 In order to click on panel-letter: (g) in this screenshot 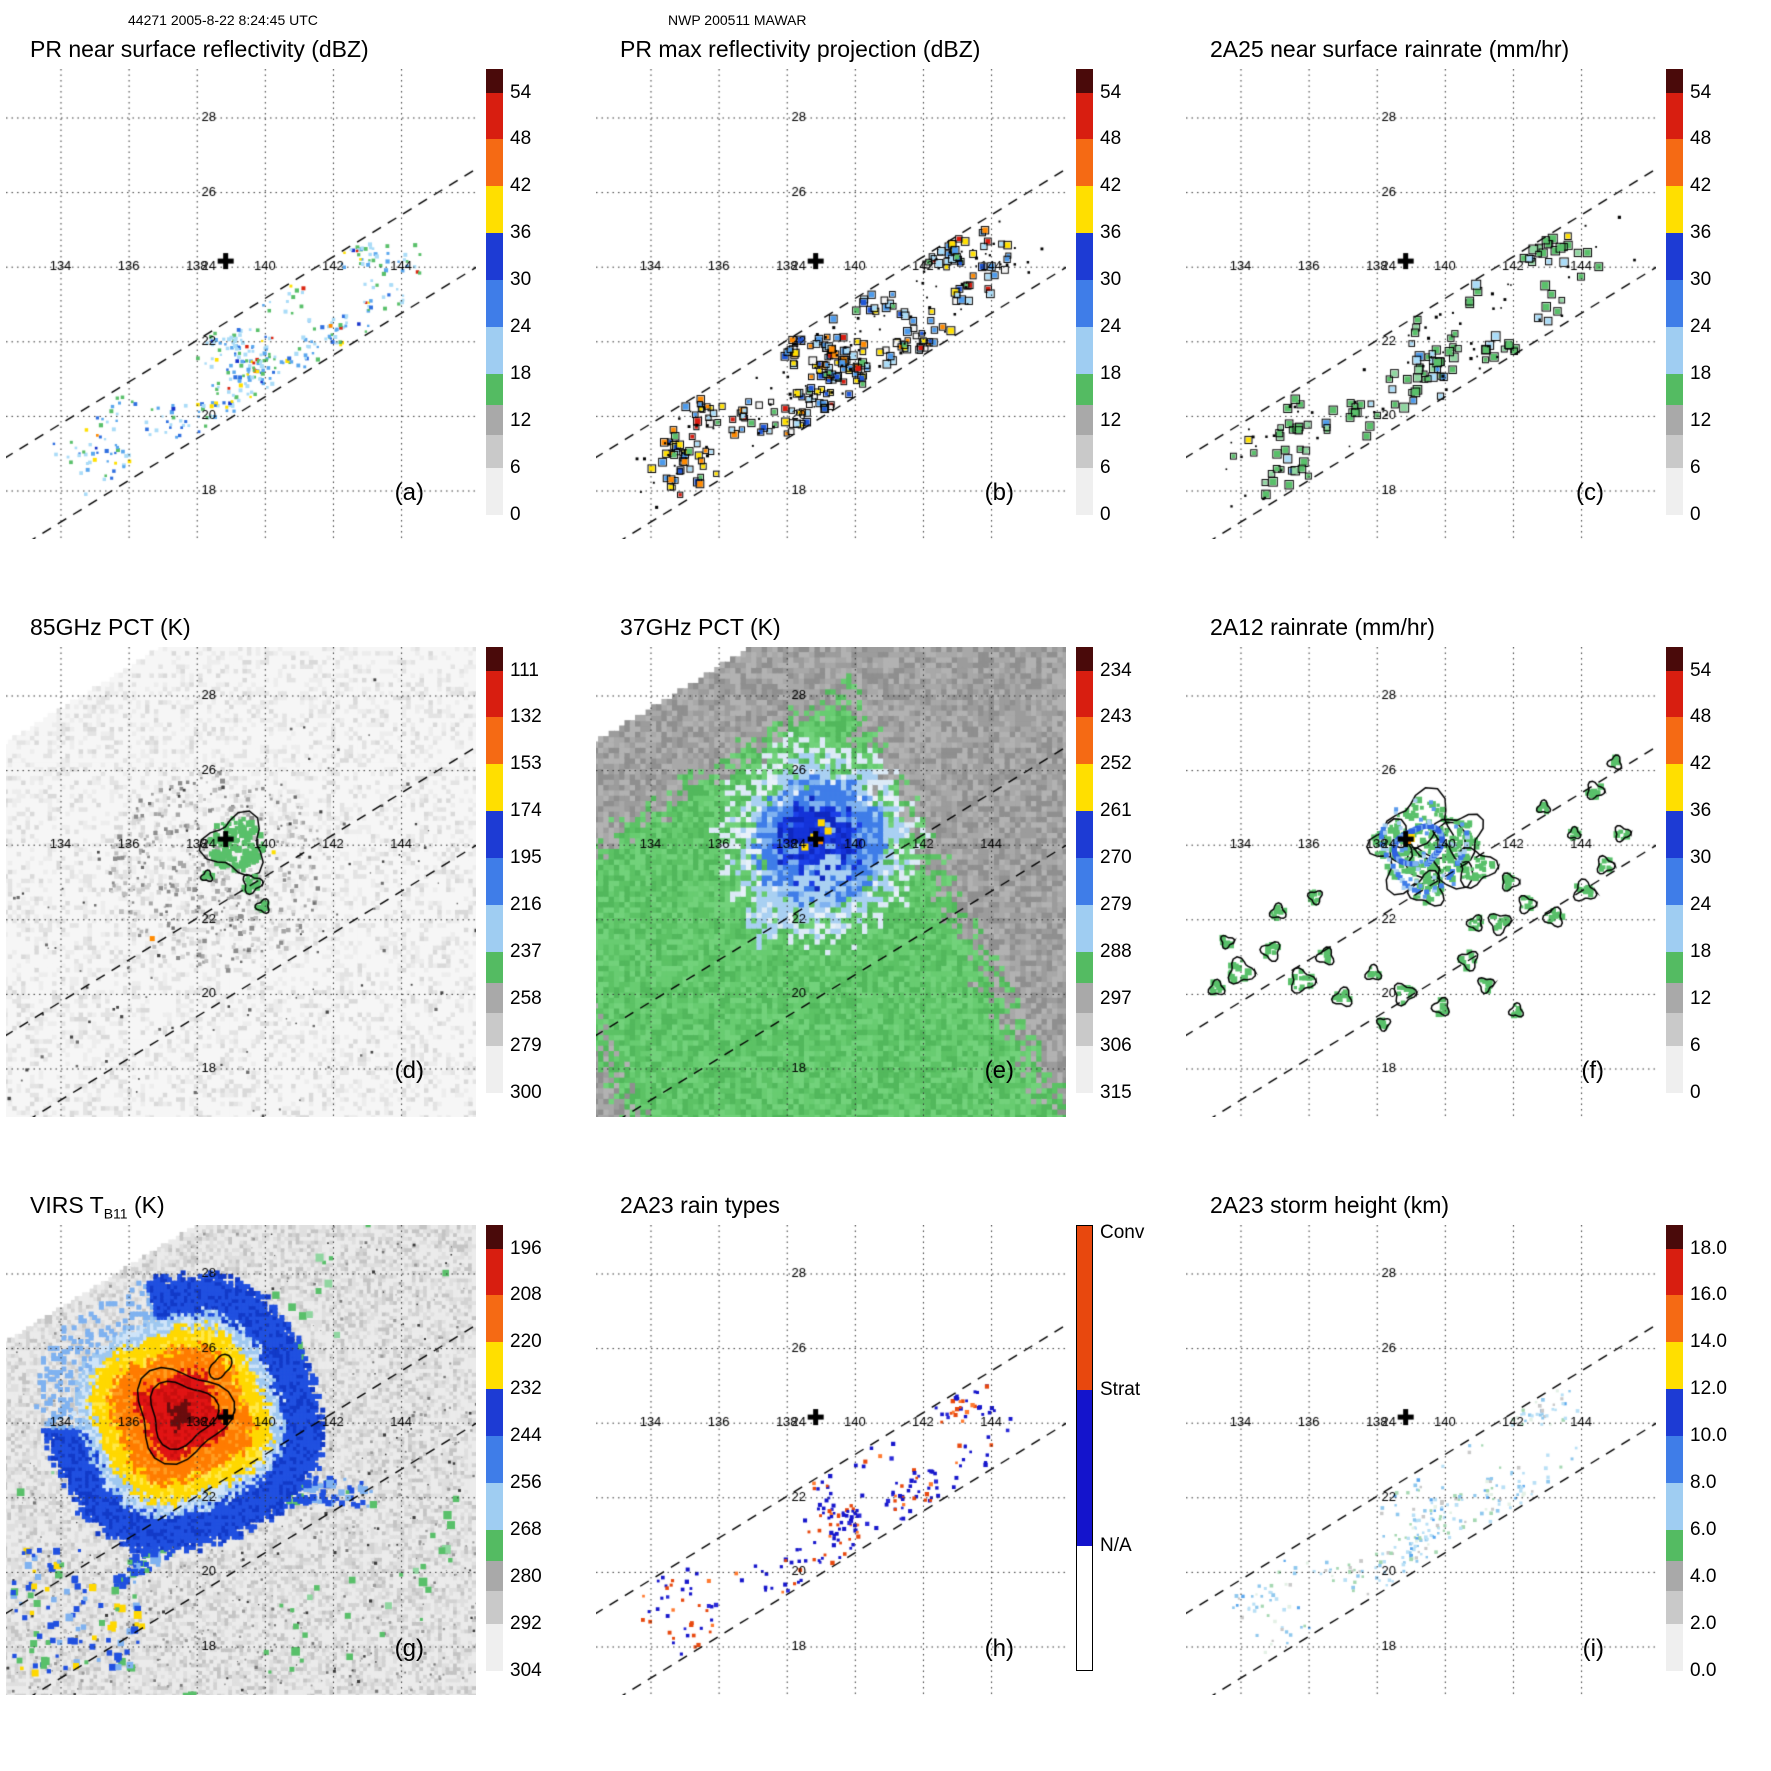, I will do `click(409, 1648)`.